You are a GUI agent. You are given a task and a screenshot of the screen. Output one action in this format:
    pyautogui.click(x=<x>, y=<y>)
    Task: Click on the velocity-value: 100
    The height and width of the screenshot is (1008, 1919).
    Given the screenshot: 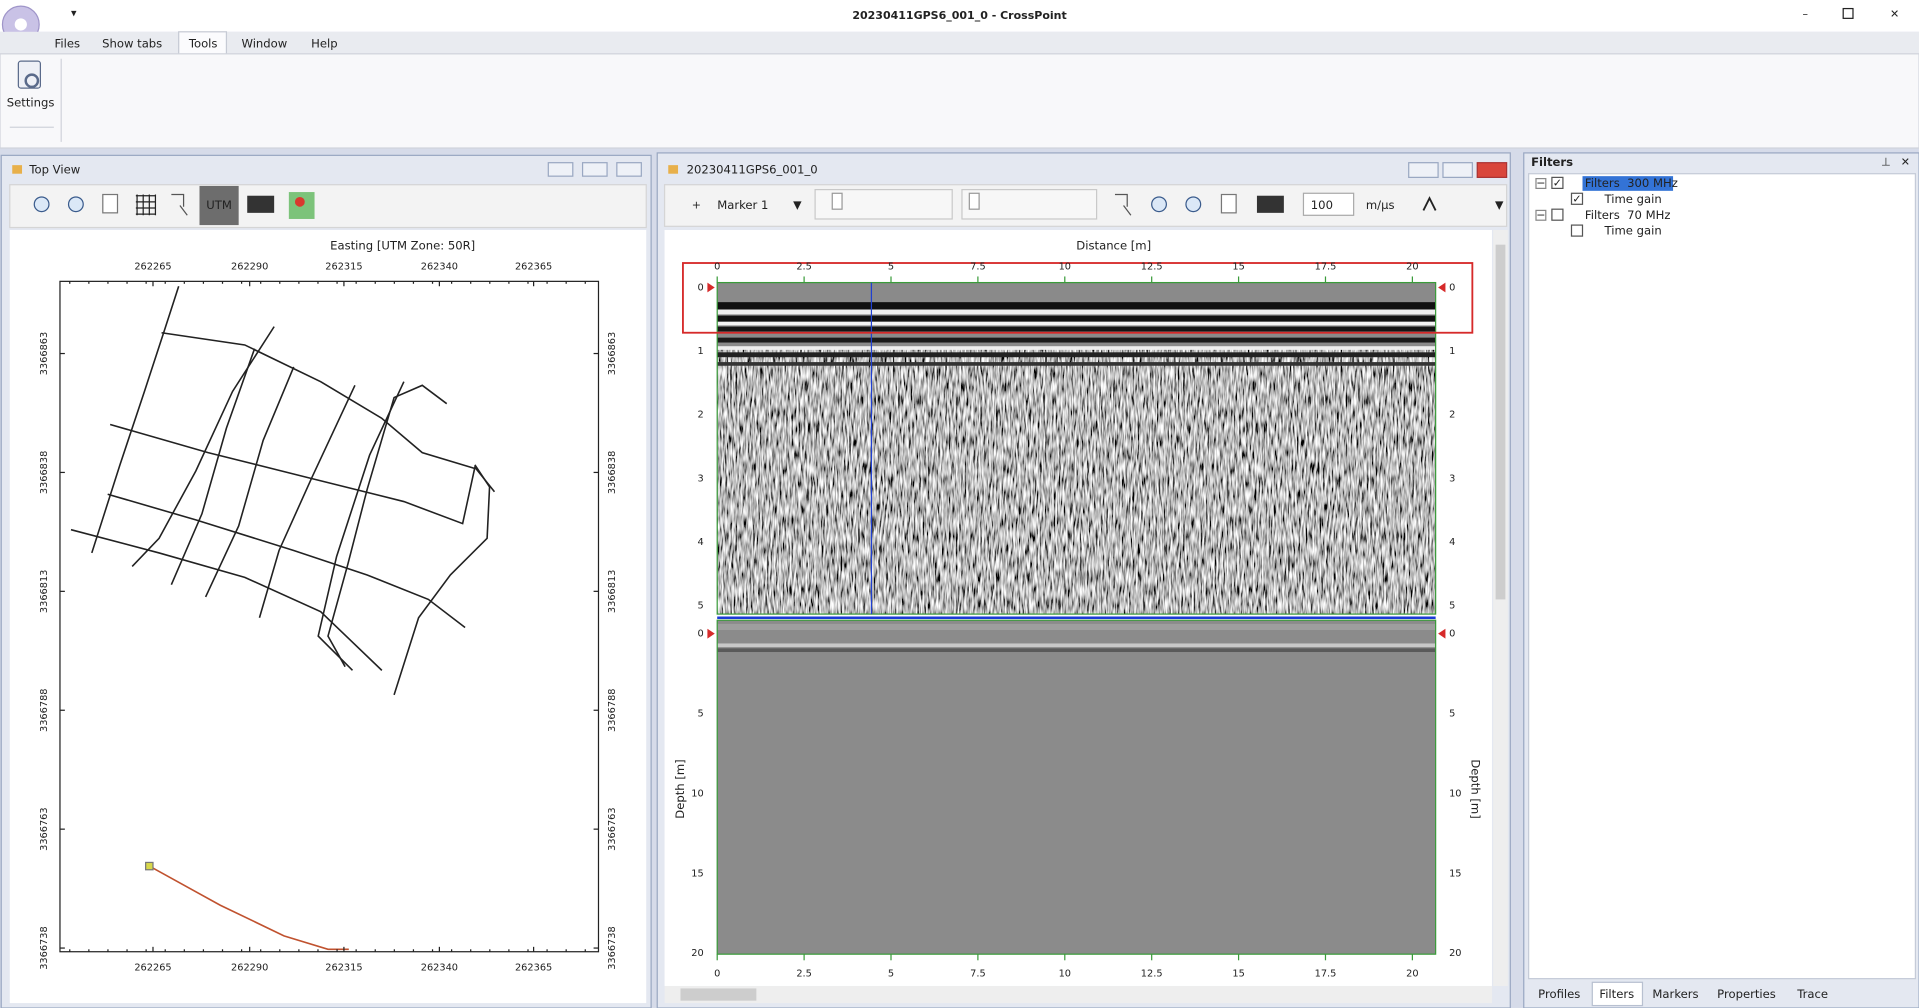 What is the action you would take?
    pyautogui.click(x=1322, y=205)
    